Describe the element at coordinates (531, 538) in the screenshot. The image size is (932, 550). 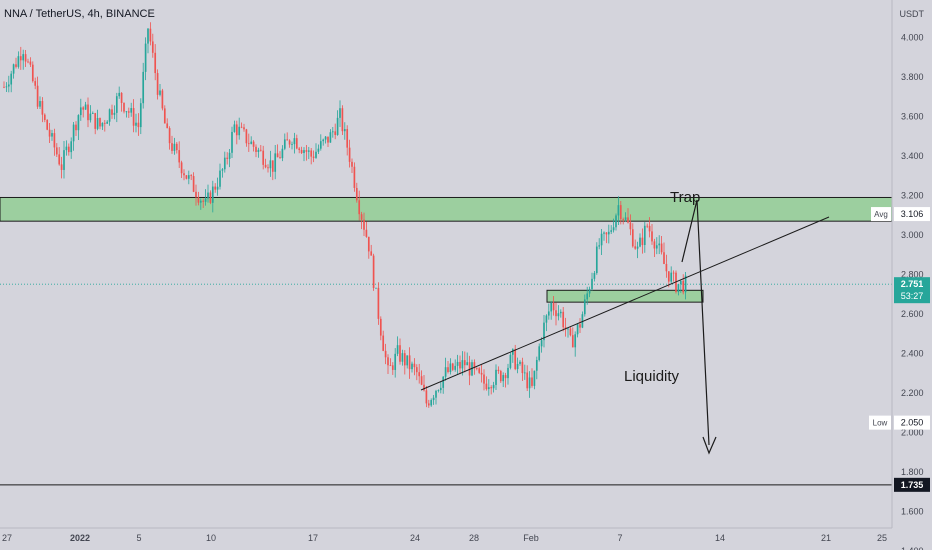
I see `x-tick-label: Feb` at that location.